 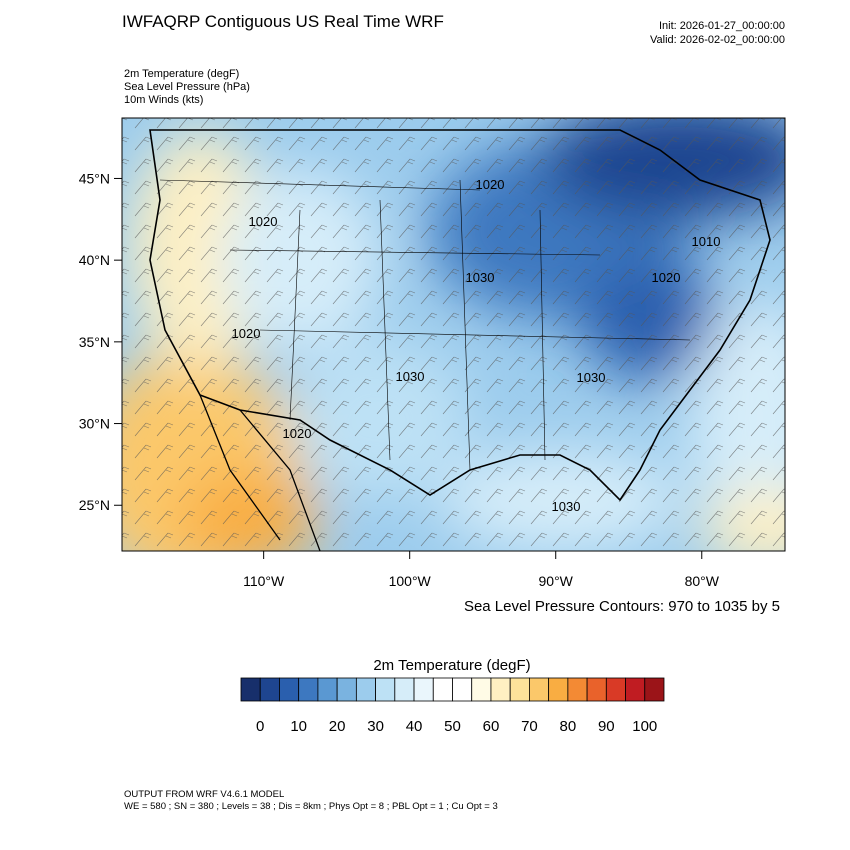 I want to click on colorbar-label: 10, so click(x=298, y=726).